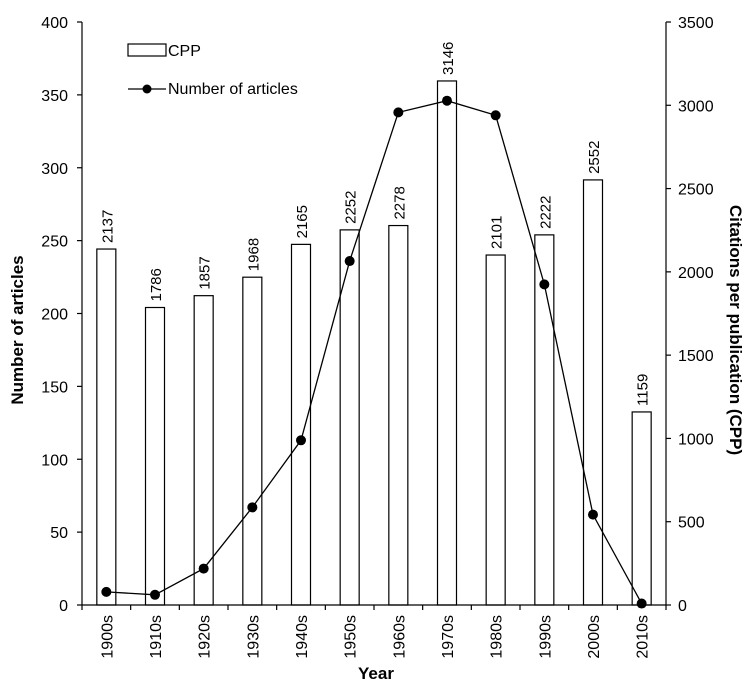 The height and width of the screenshot is (685, 744). What do you see at coordinates (497, 232) in the screenshot?
I see `cpp-bar-label: 2101` at bounding box center [497, 232].